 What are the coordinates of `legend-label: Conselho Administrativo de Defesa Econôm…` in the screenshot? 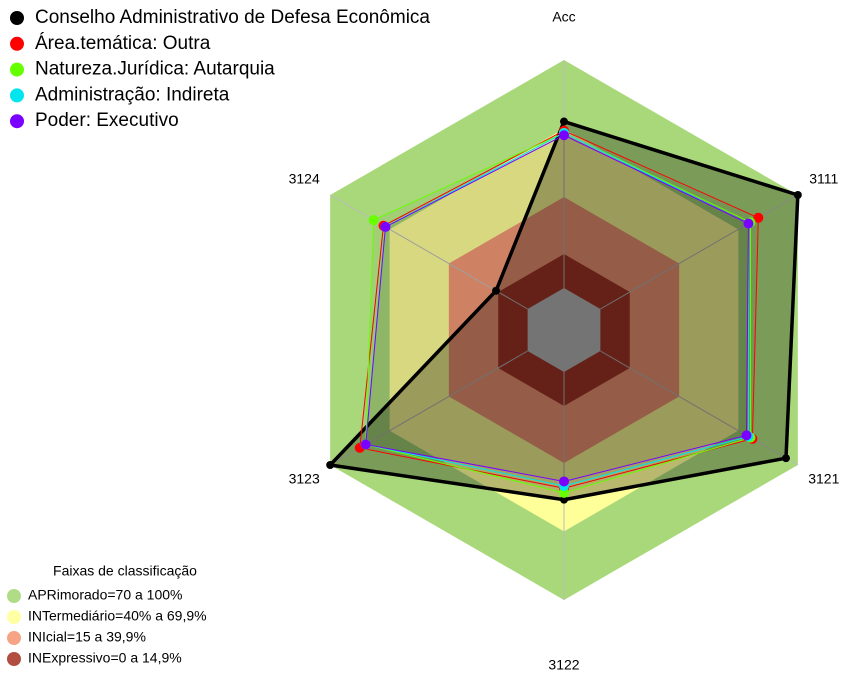 It's located at (232, 17).